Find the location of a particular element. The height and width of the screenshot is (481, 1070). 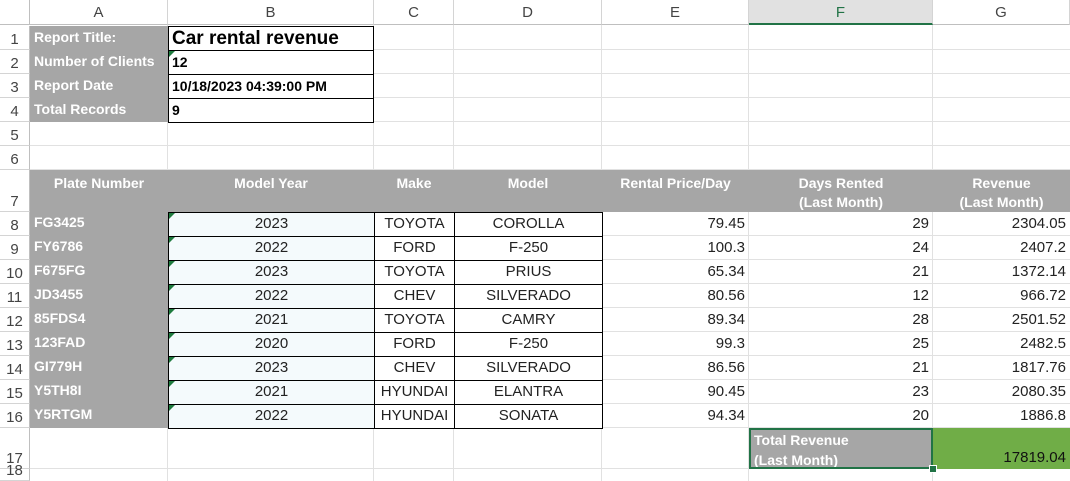

price-cell: 79.45 is located at coordinates (726, 223).